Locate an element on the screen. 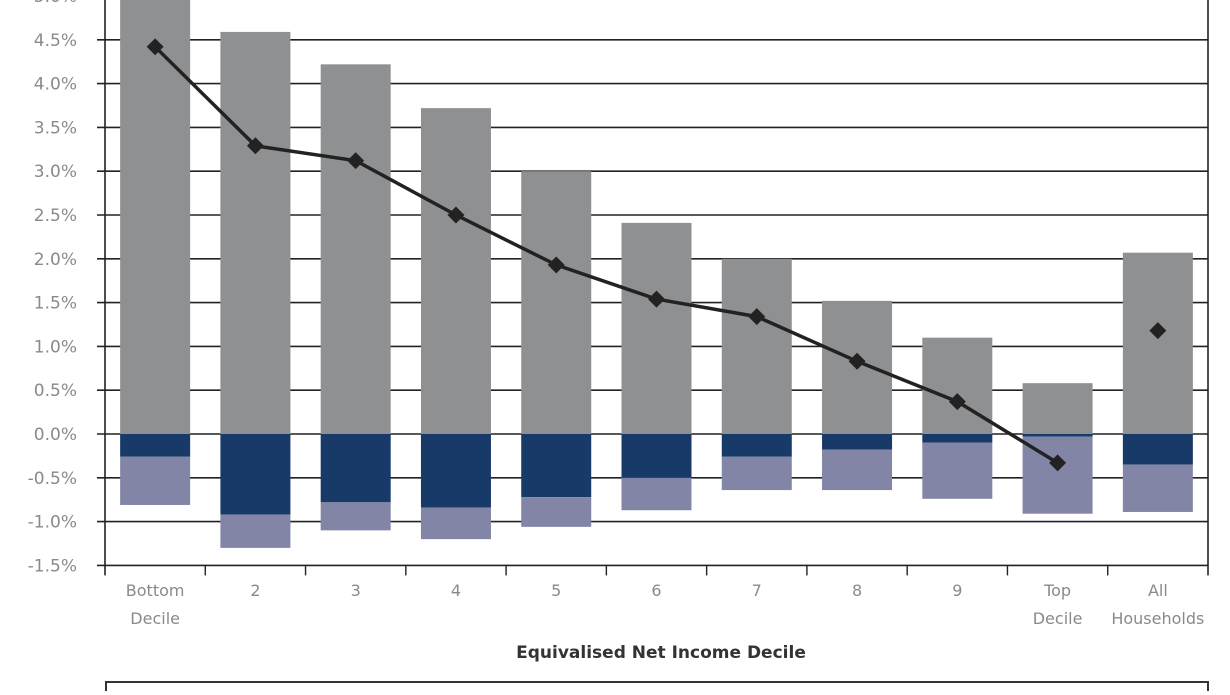 The width and height of the screenshot is (1230, 695). y-tick-label: 2.5% is located at coordinates (55, 216).